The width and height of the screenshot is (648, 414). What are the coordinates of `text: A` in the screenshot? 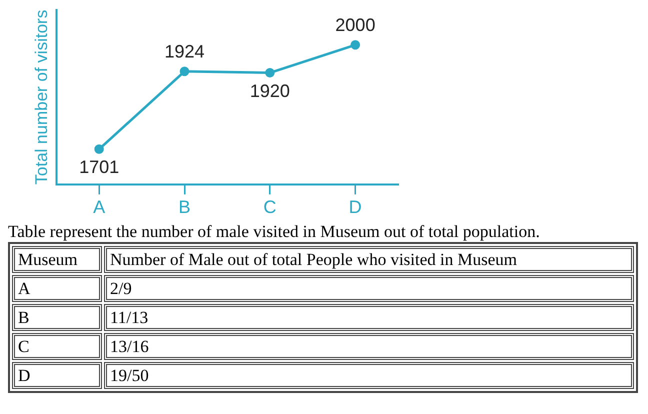 It's located at (57, 288).